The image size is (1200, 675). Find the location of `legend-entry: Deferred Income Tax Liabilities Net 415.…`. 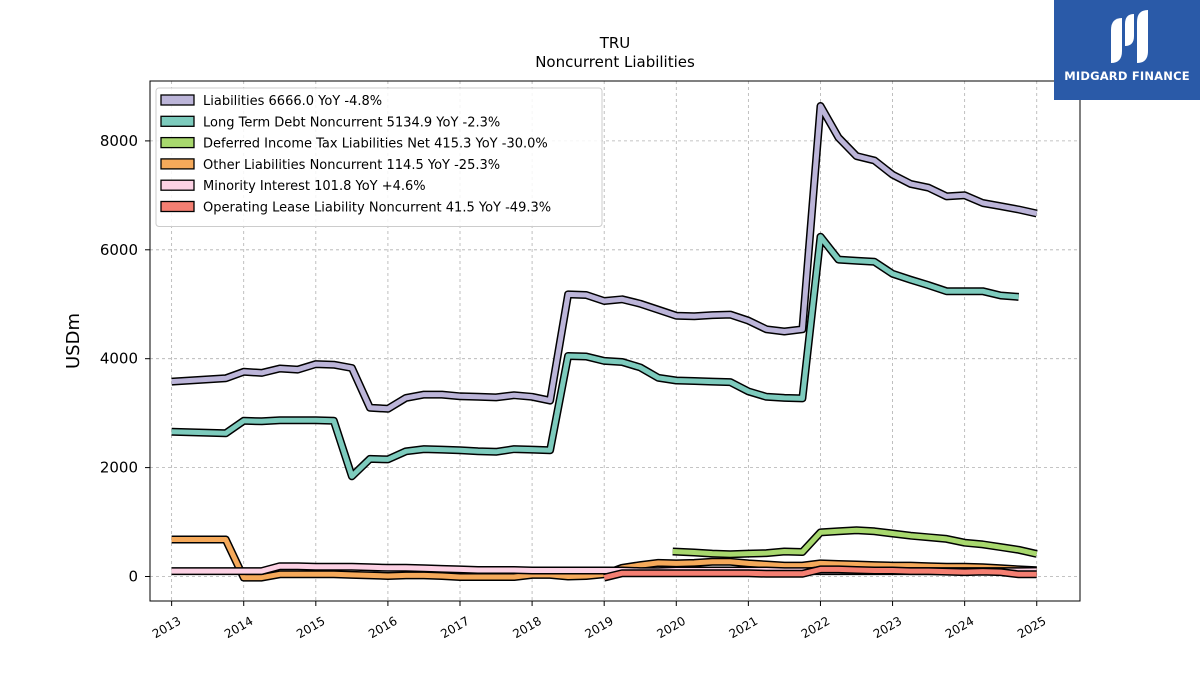

legend-entry: Deferred Income Tax Liabilities Net 415.… is located at coordinates (375, 144).